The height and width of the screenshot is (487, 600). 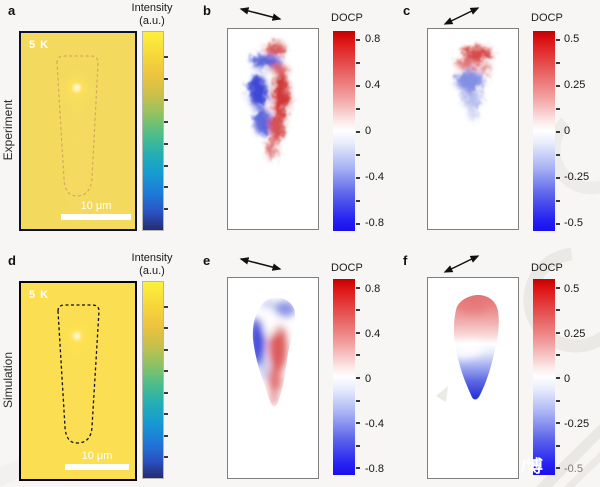 What do you see at coordinates (573, 223) in the screenshot?
I see `colorbar-tick-label: -0.5` at bounding box center [573, 223].